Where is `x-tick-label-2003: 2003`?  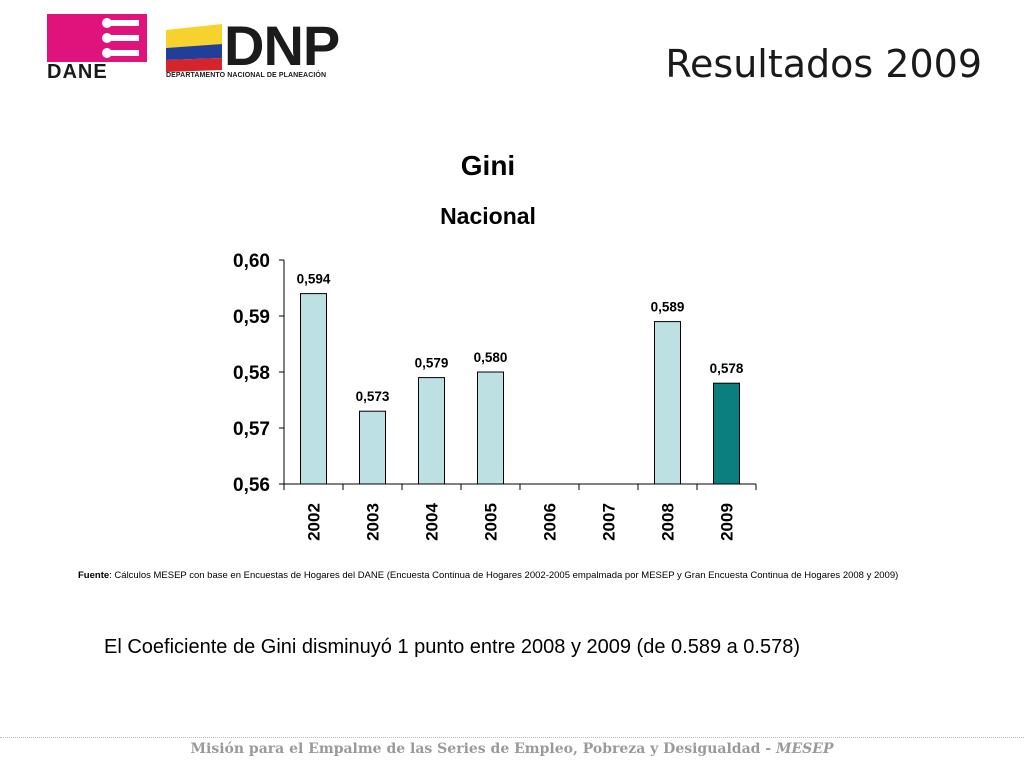 x-tick-label-2003: 2003 is located at coordinates (373, 522).